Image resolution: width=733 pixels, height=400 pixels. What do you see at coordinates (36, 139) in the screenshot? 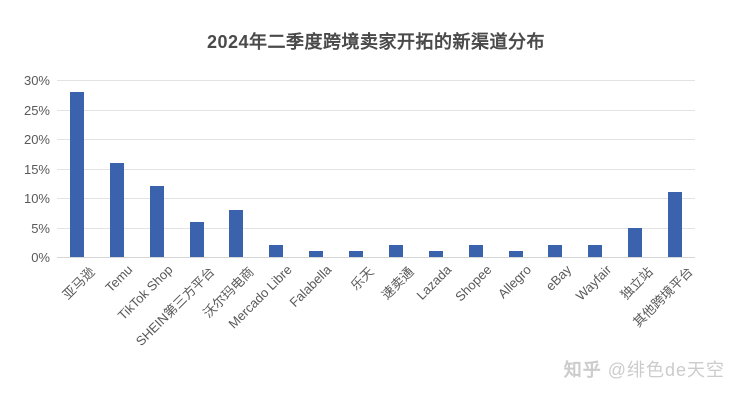
I see `y-tick-label: 20%` at bounding box center [36, 139].